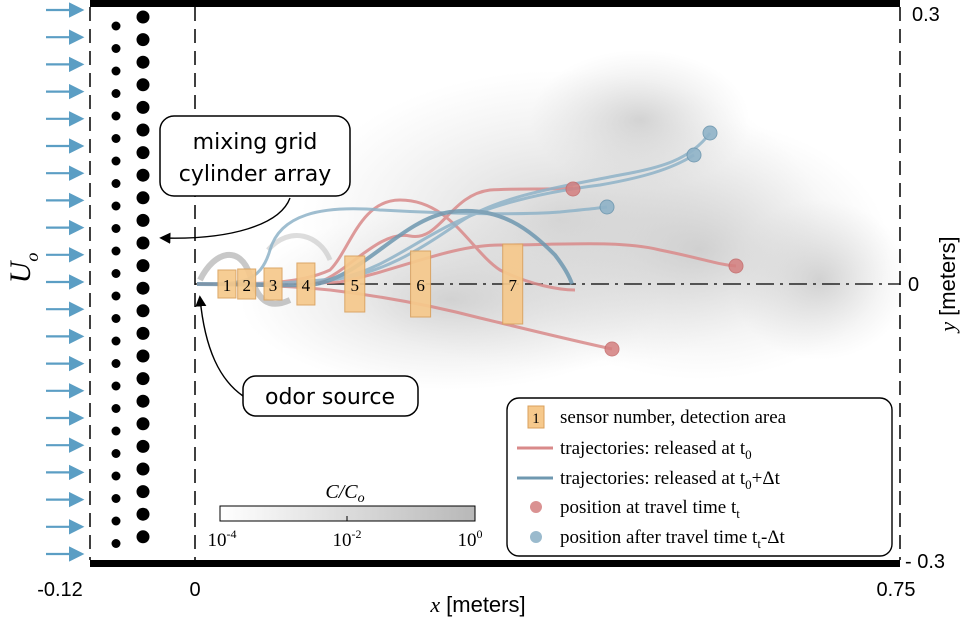  Describe the element at coordinates (670, 480) in the screenshot. I see `legend-traj-dt: trajectories: released at t0+Δt` at that location.